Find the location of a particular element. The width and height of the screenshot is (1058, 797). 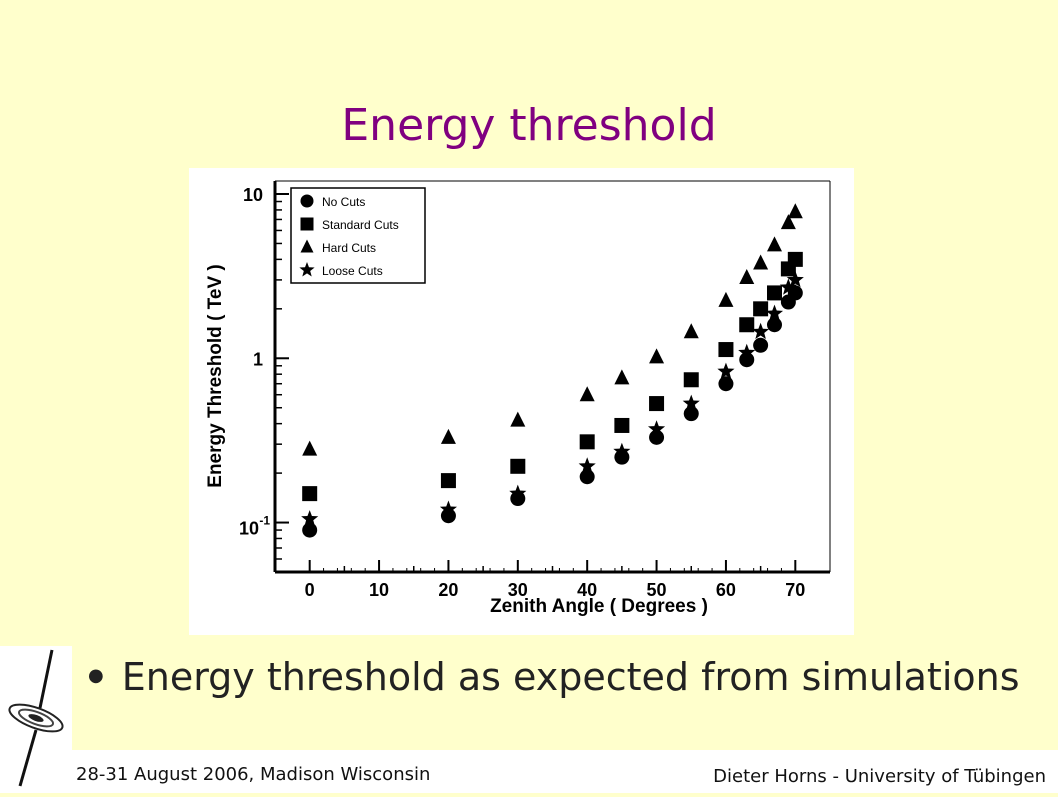

x-tick-label: 0 is located at coordinates (310, 590).